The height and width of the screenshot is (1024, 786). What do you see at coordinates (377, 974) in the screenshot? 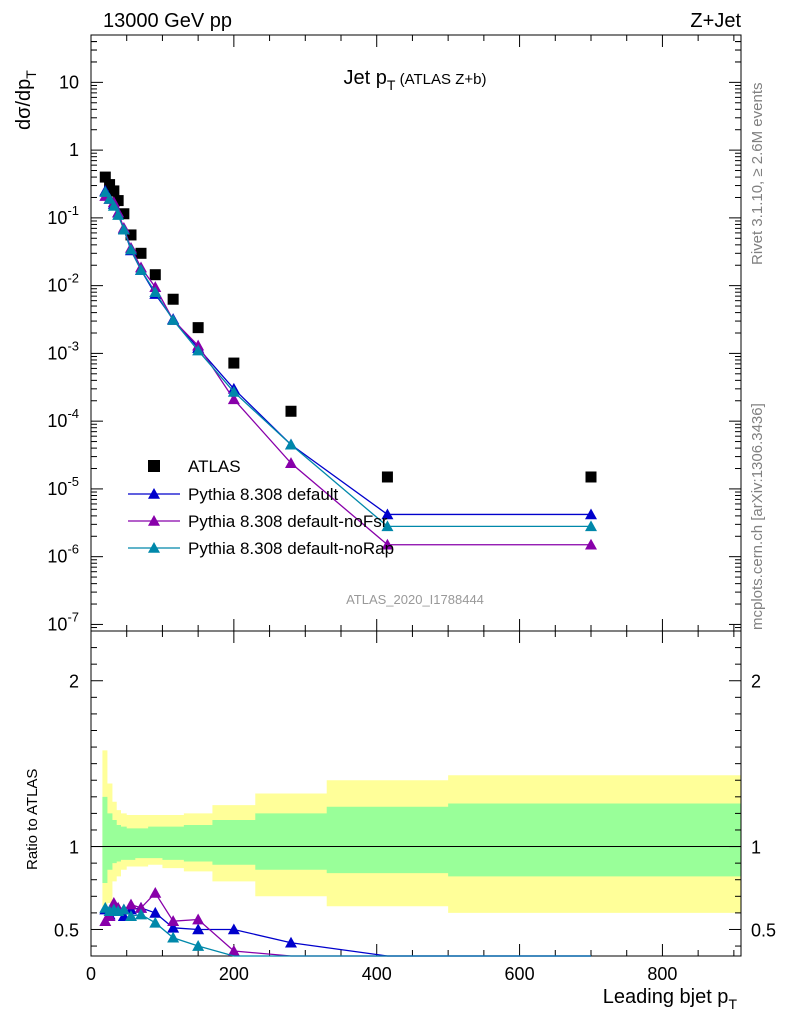
I see `x-tick-label: 400` at bounding box center [377, 974].